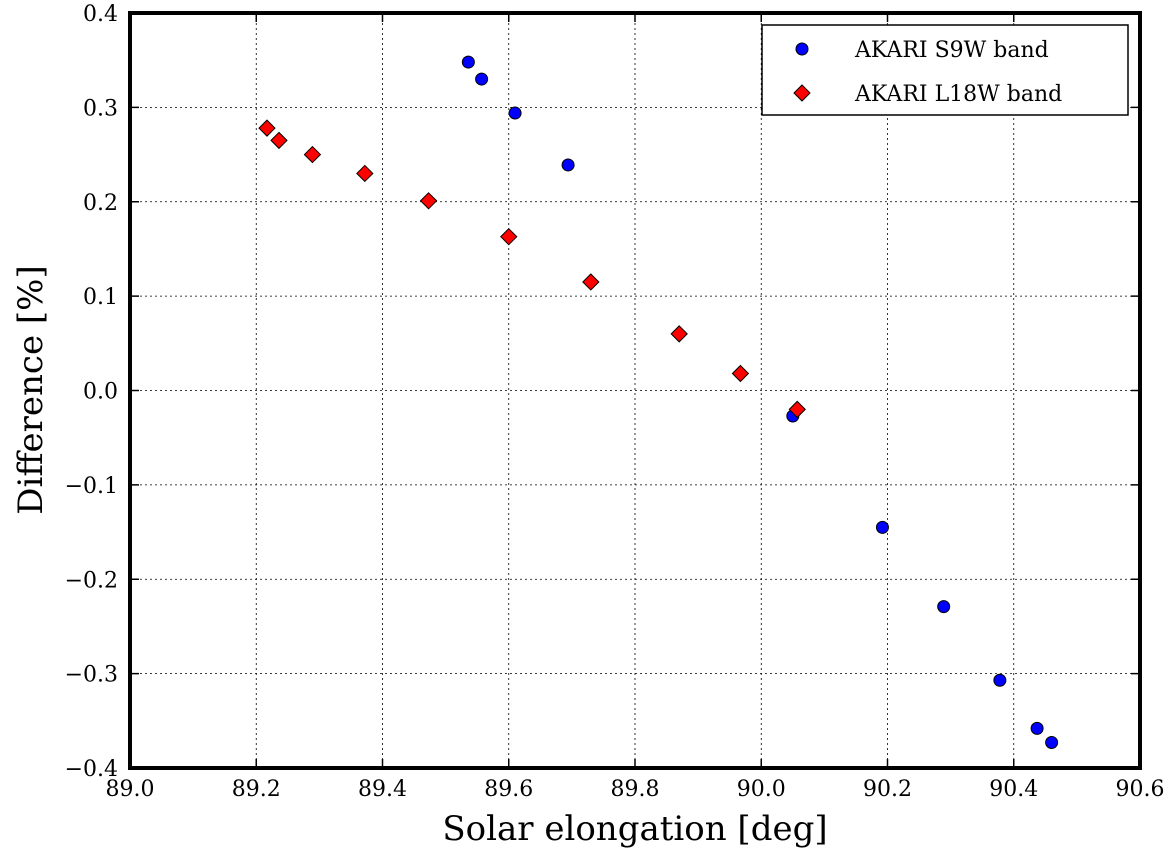 The width and height of the screenshot is (1176, 850). What do you see at coordinates (382, 789) in the screenshot?
I see `x-tick-label: 89.4` at bounding box center [382, 789].